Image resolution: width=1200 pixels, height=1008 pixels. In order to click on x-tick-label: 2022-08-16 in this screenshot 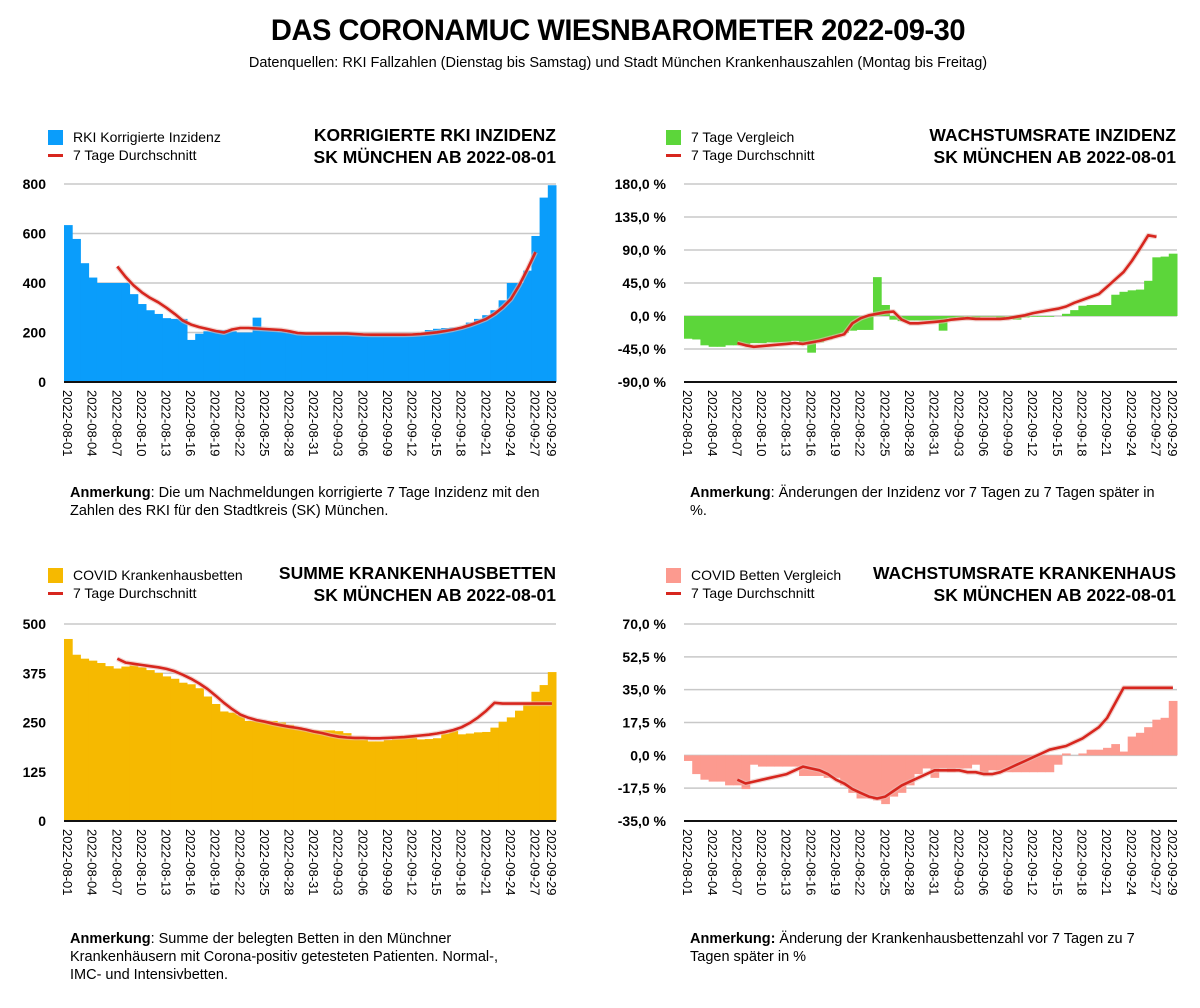, I will do `click(810, 862)`.